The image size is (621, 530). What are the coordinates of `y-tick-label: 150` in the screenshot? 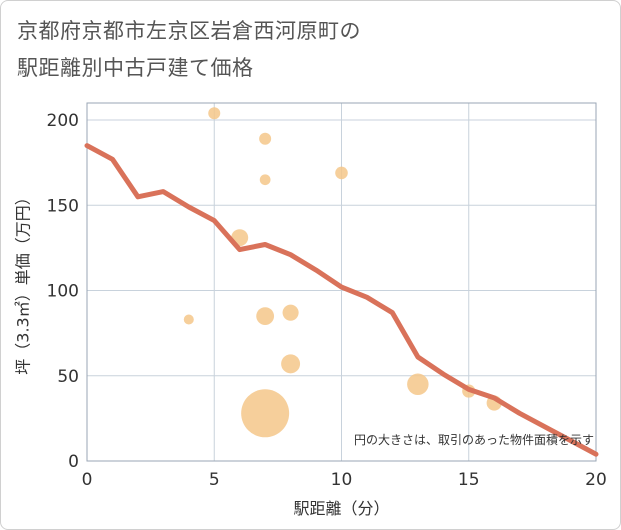 It's located at (63, 206).